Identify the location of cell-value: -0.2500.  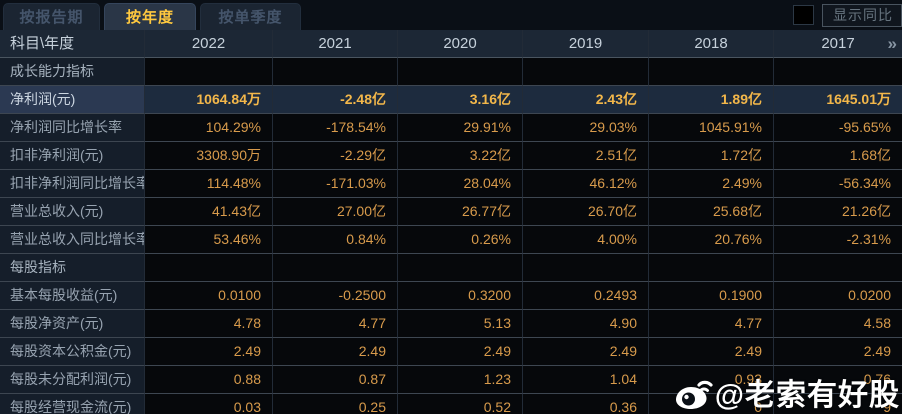
(335, 296).